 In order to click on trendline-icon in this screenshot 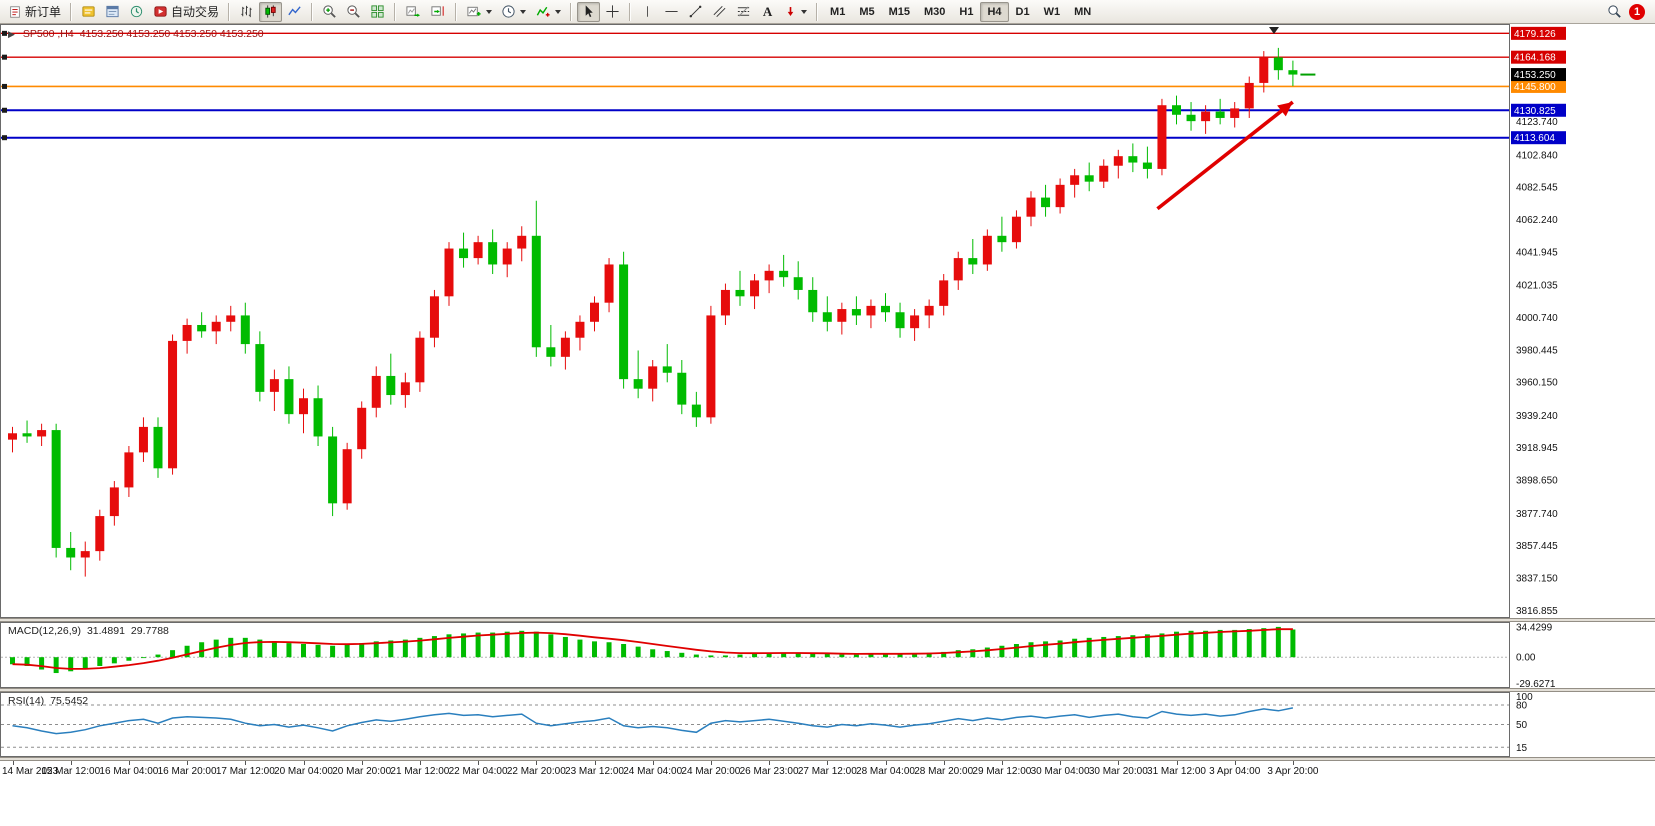, I will do `click(695, 11)`.